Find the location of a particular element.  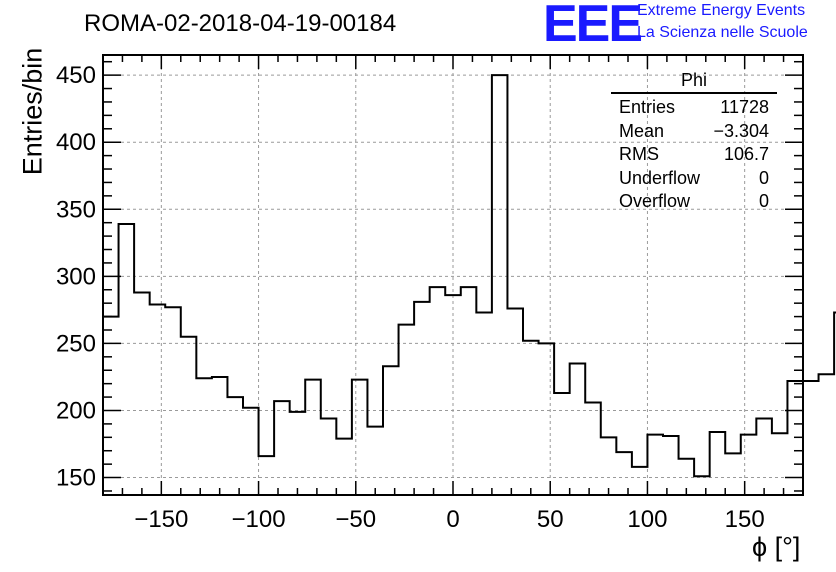

y-tick-label: 400 is located at coordinates (76, 142).